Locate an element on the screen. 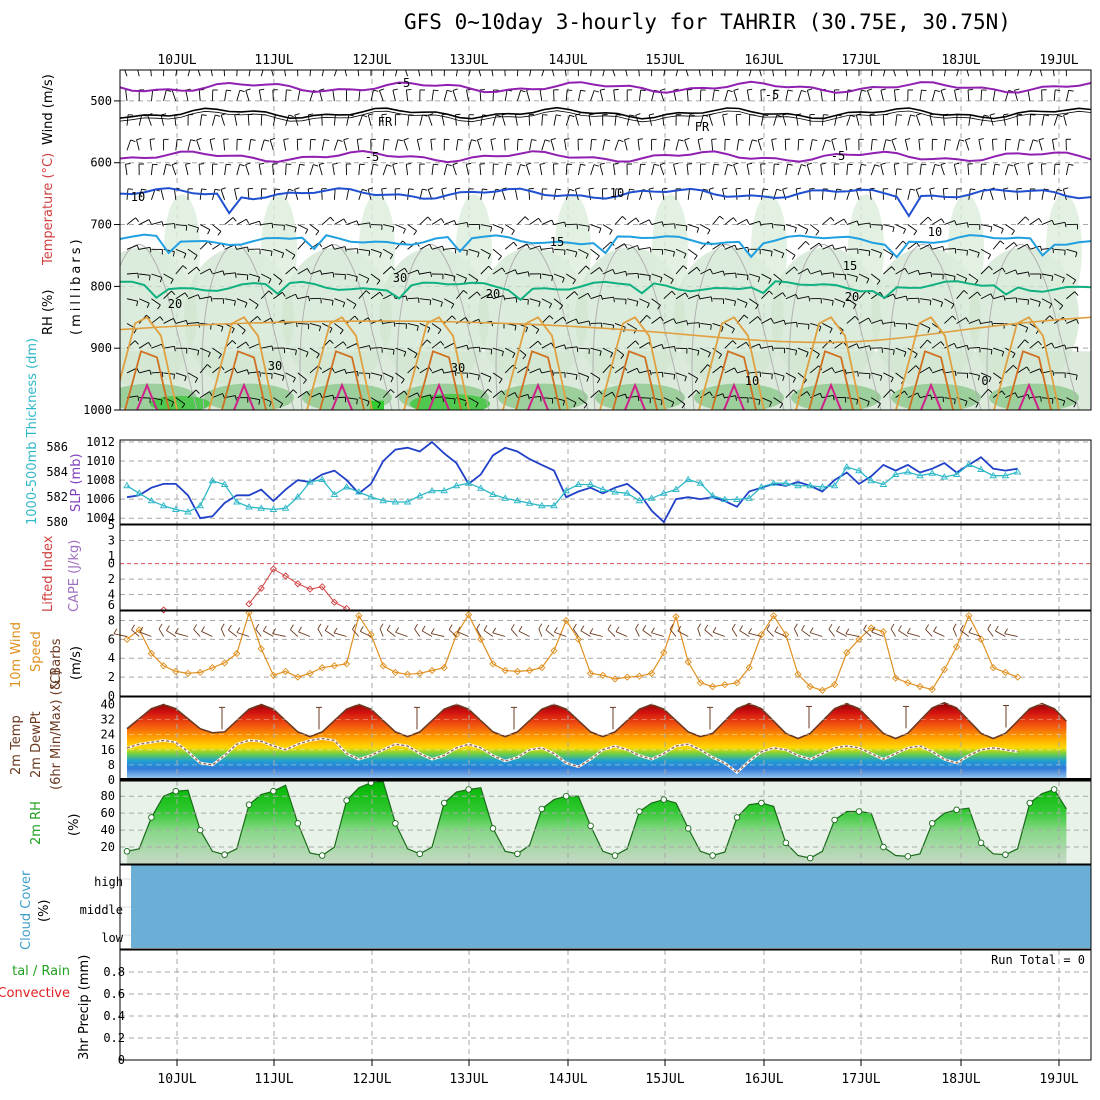  date-tick-top: 11JUL is located at coordinates (273, 60).